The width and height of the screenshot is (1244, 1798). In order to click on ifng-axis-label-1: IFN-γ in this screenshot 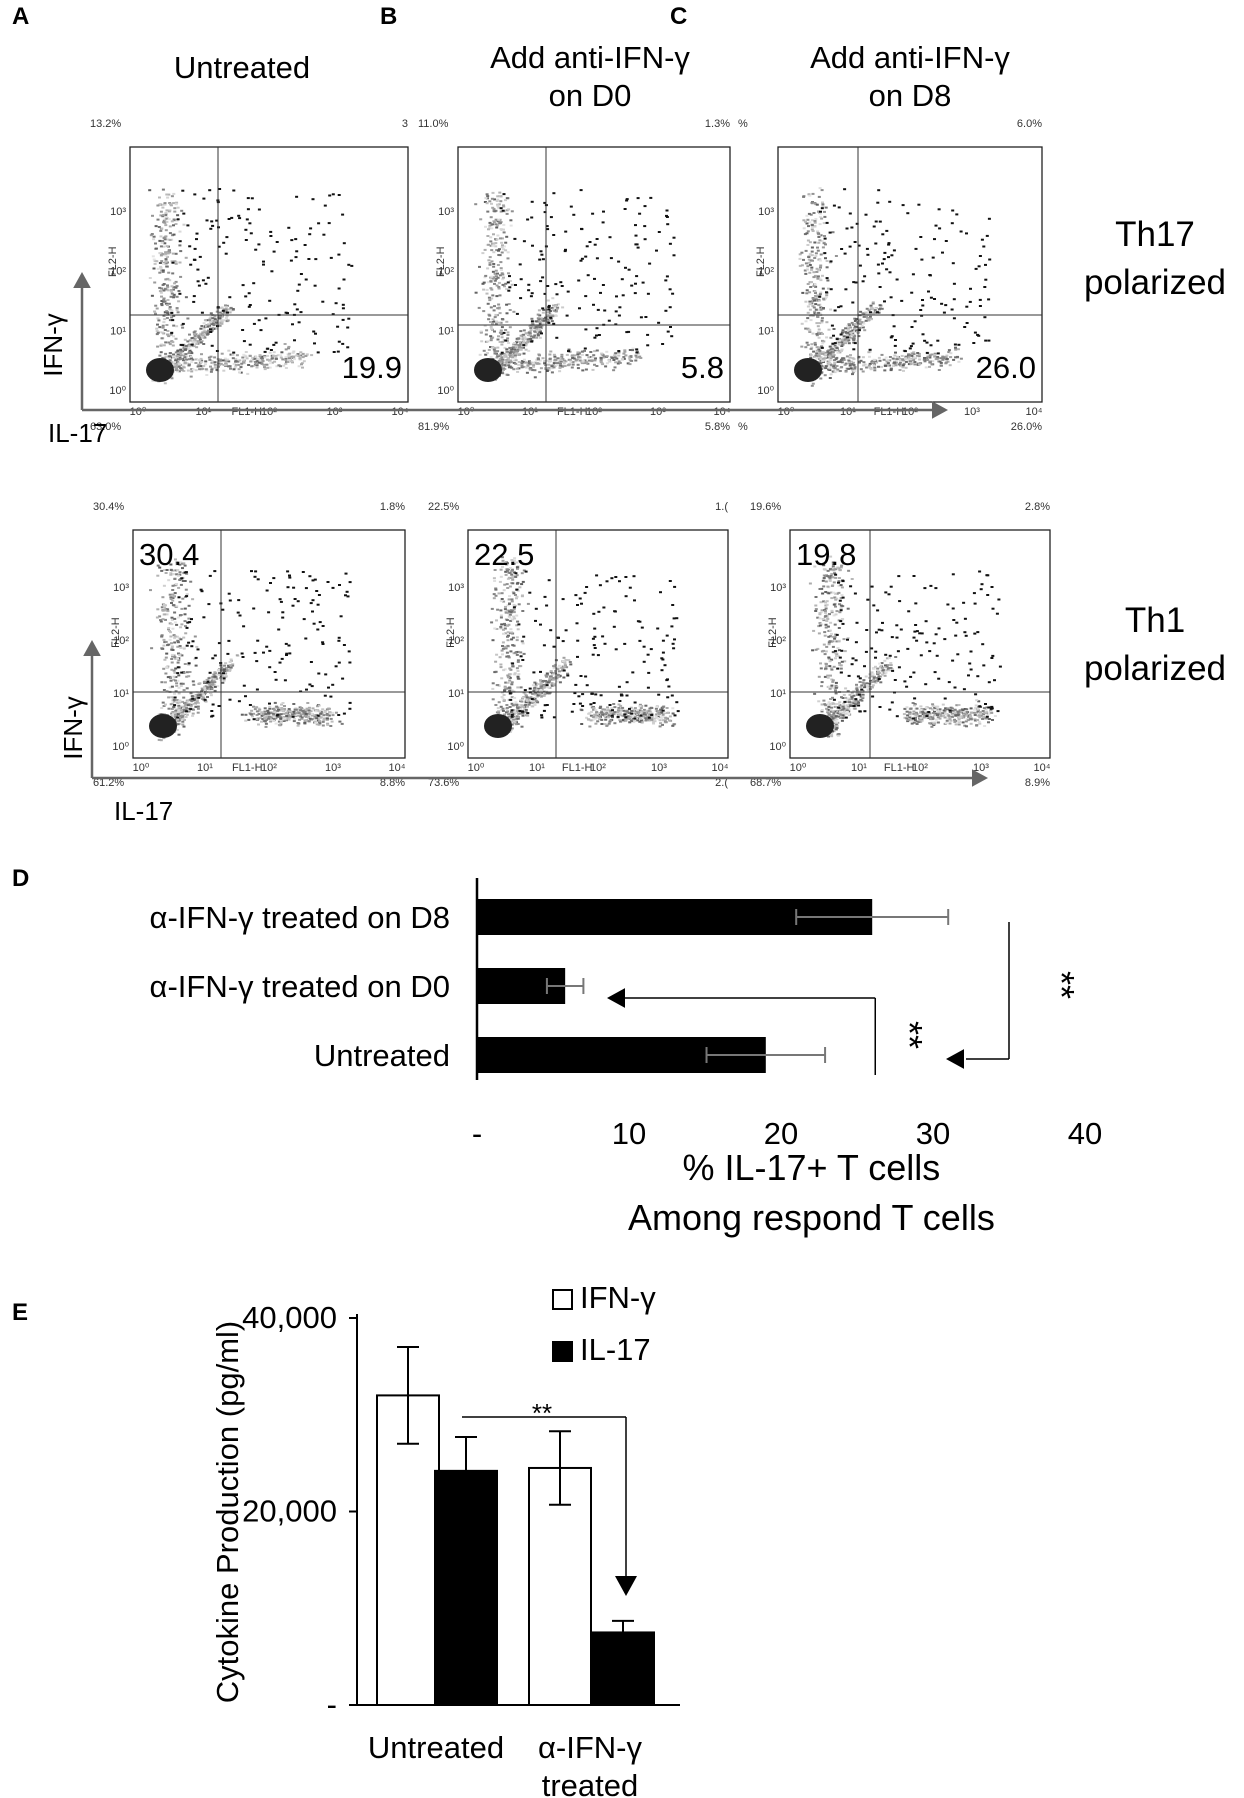, I will do `click(53, 345)`.